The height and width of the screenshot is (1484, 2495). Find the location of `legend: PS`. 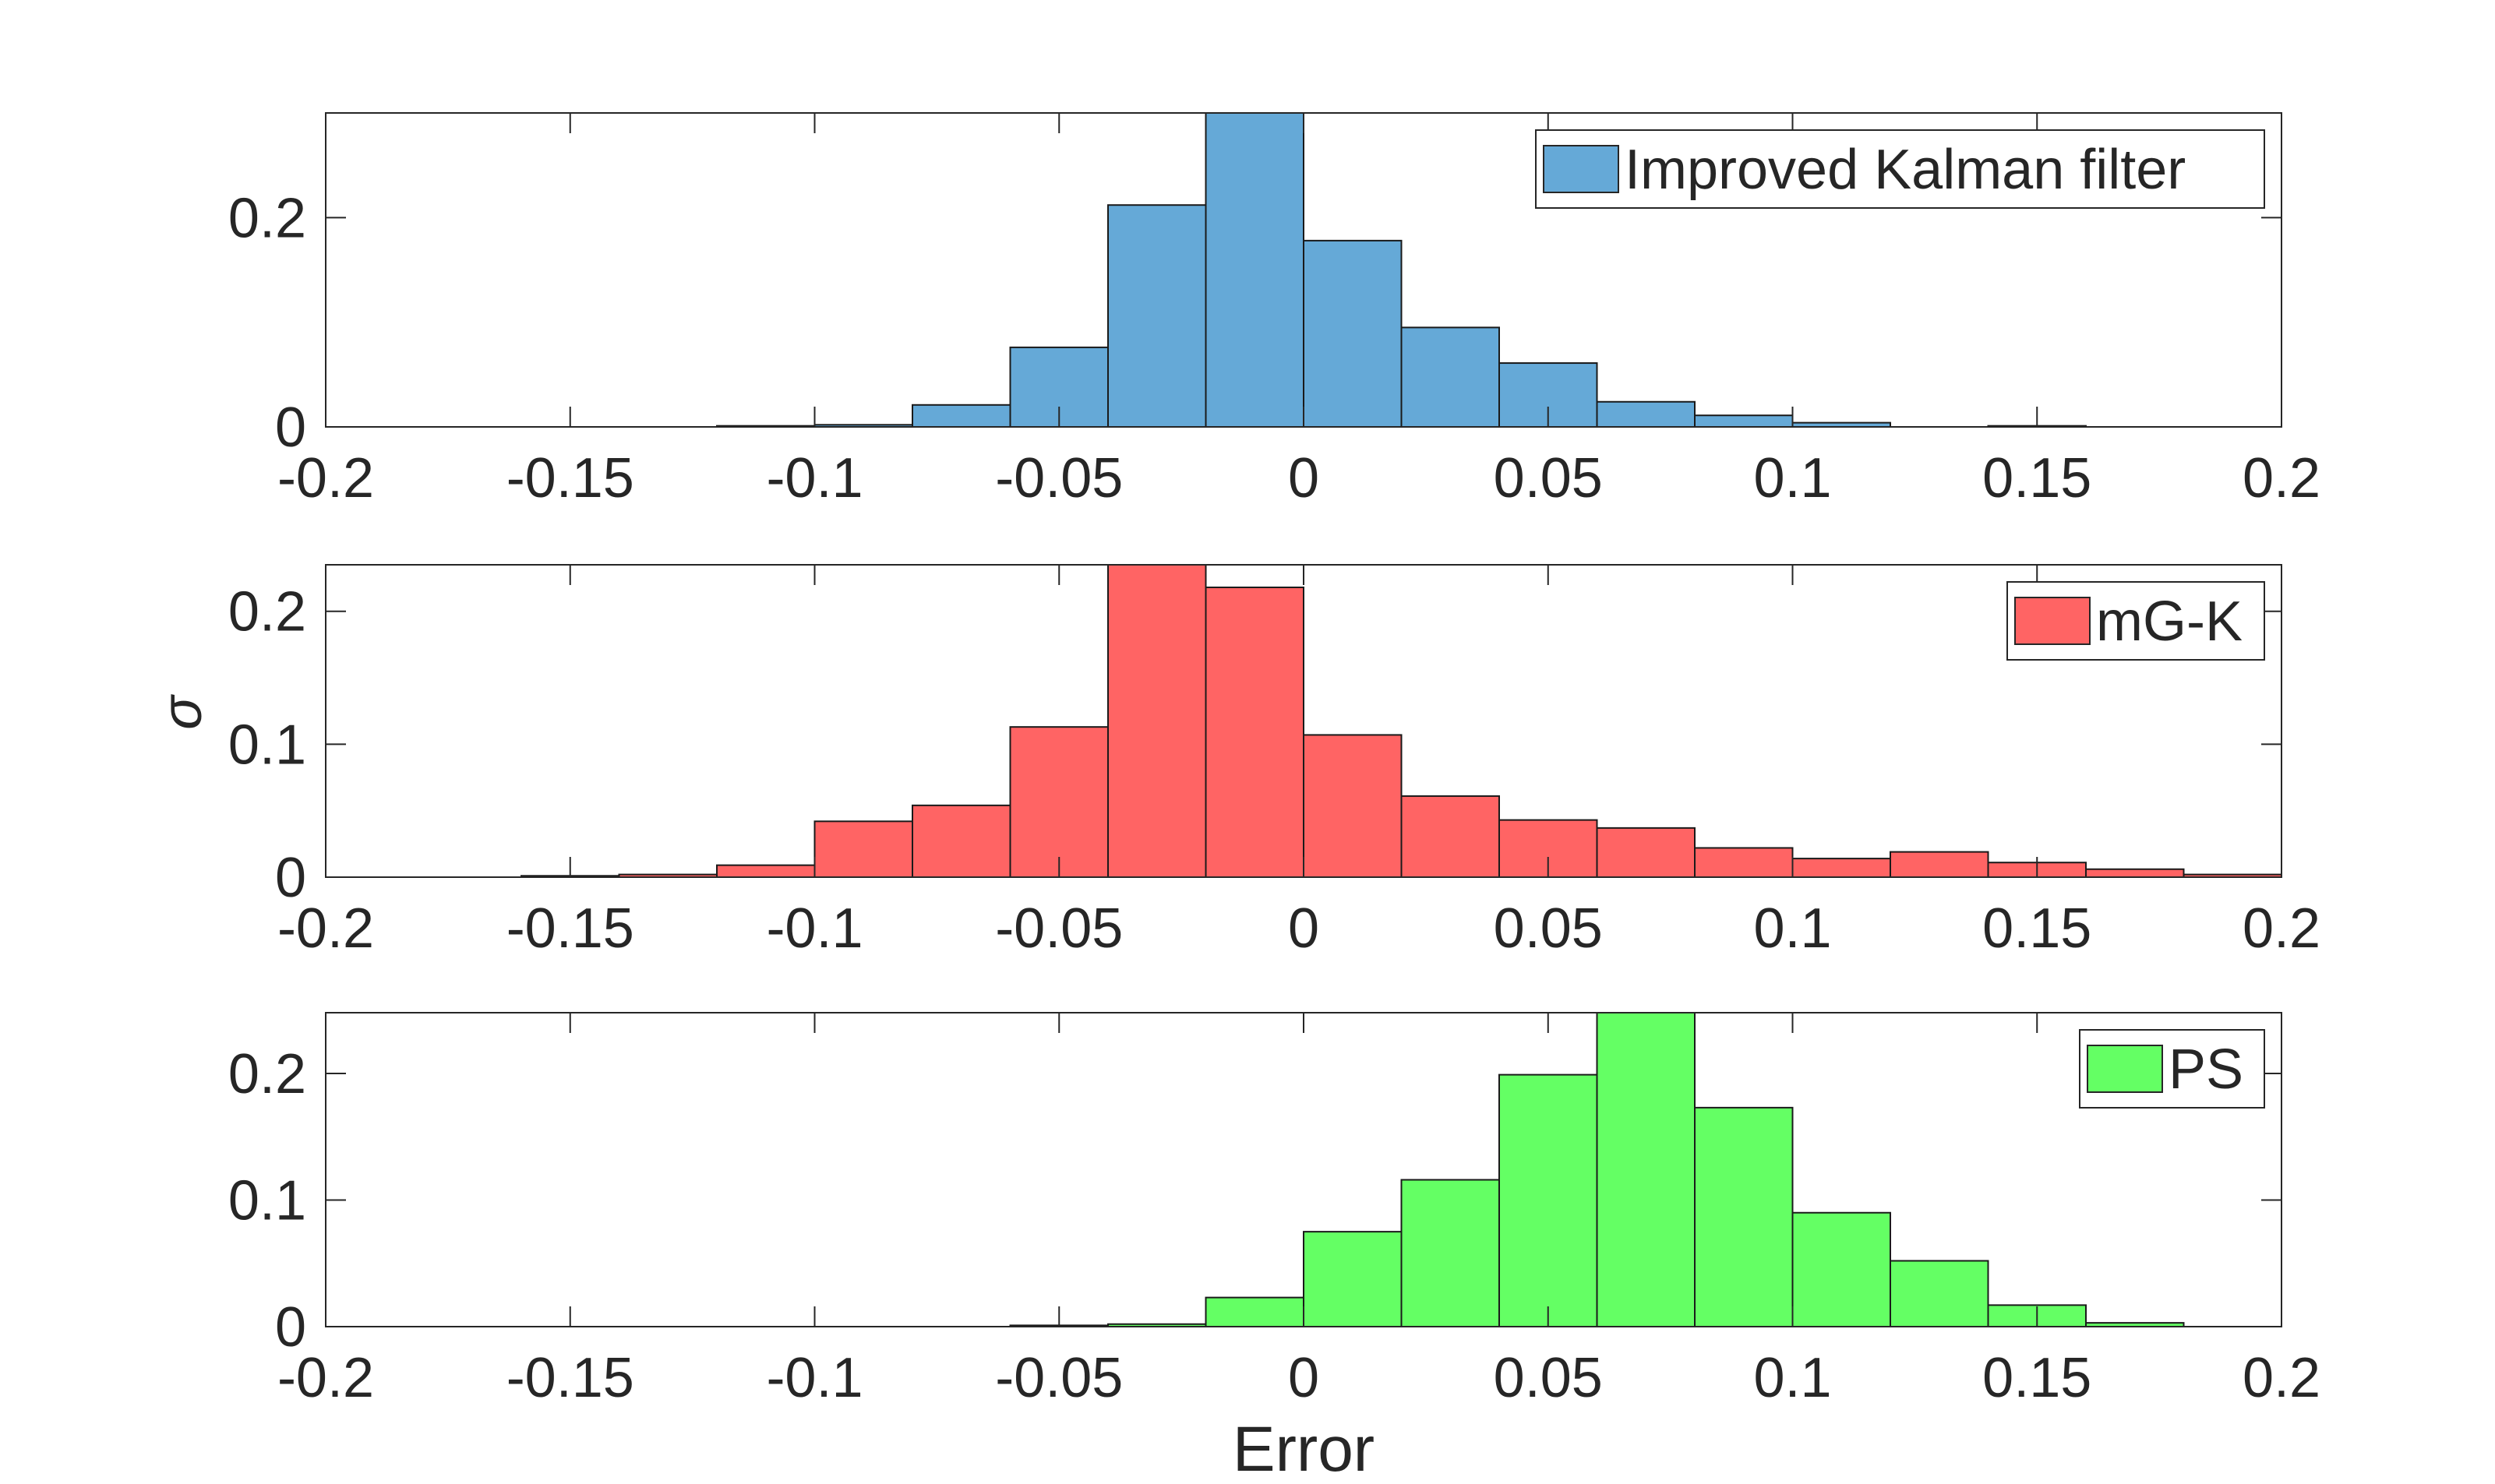

legend: PS is located at coordinates (2172, 1069).